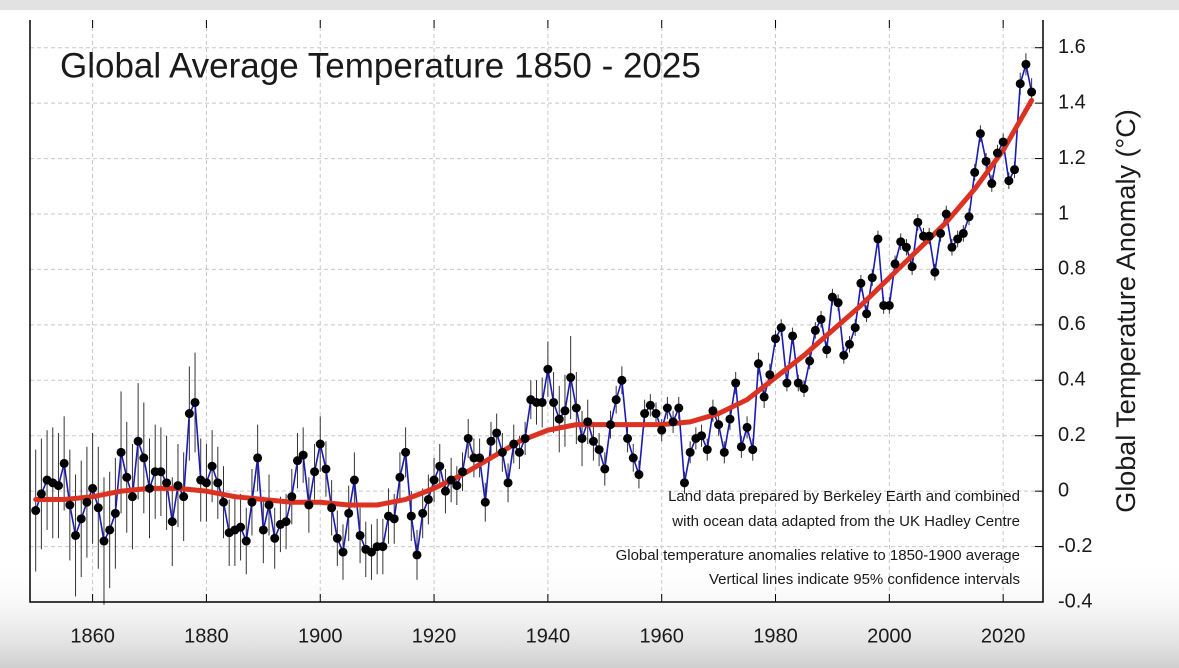  What do you see at coordinates (1063, 490) in the screenshot?
I see `y-tick-label: 0` at bounding box center [1063, 490].